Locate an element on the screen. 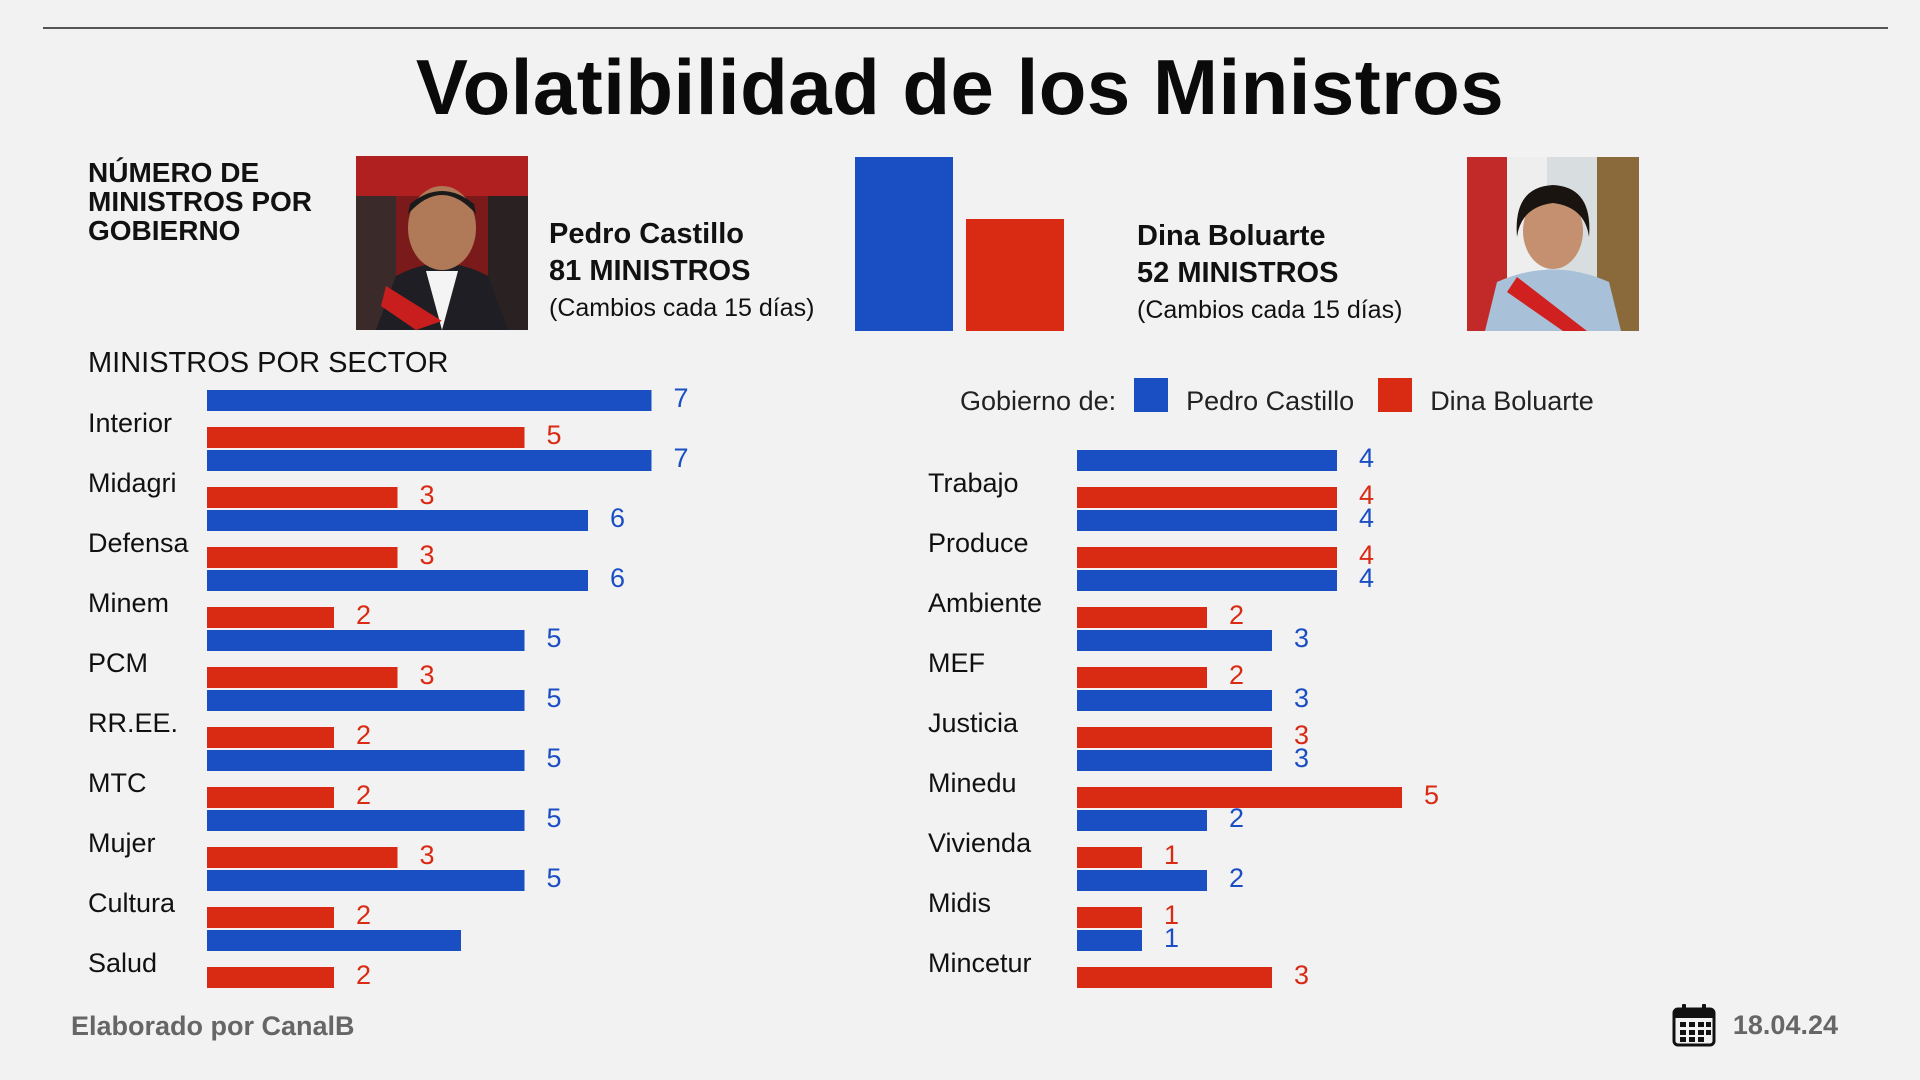 Image resolution: width=1920 pixels, height=1080 pixels. summary-label: NÚMERO DE MINISTROS POR GOBIERNO is located at coordinates (200, 201).